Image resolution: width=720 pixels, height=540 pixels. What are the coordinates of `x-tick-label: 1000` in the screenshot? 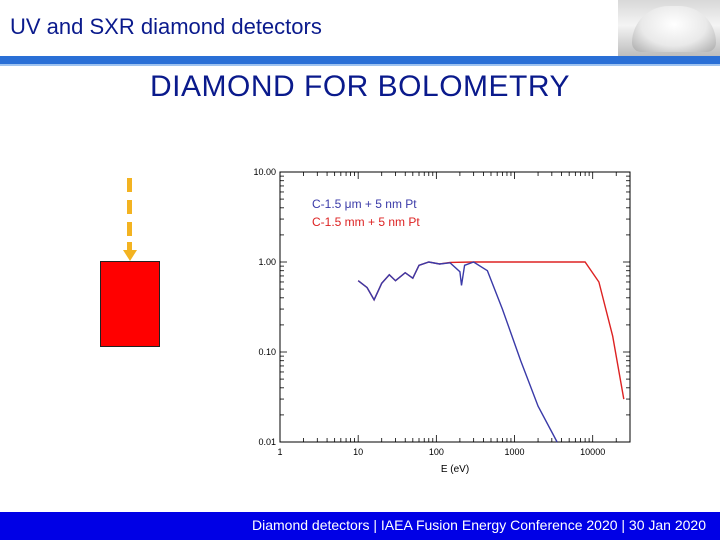 It's located at (515, 452).